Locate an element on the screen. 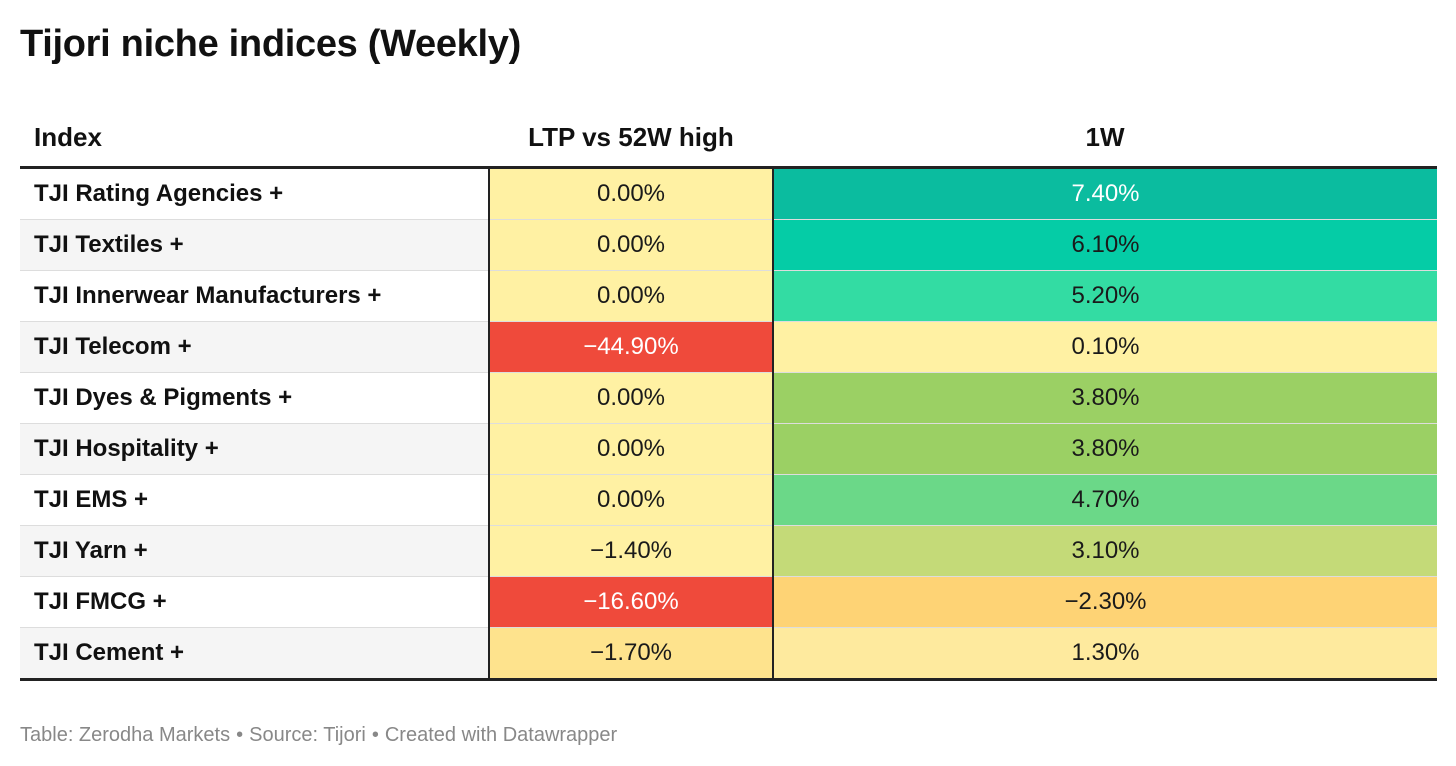  one-week-change-cell: 7.40% is located at coordinates (1105, 193).